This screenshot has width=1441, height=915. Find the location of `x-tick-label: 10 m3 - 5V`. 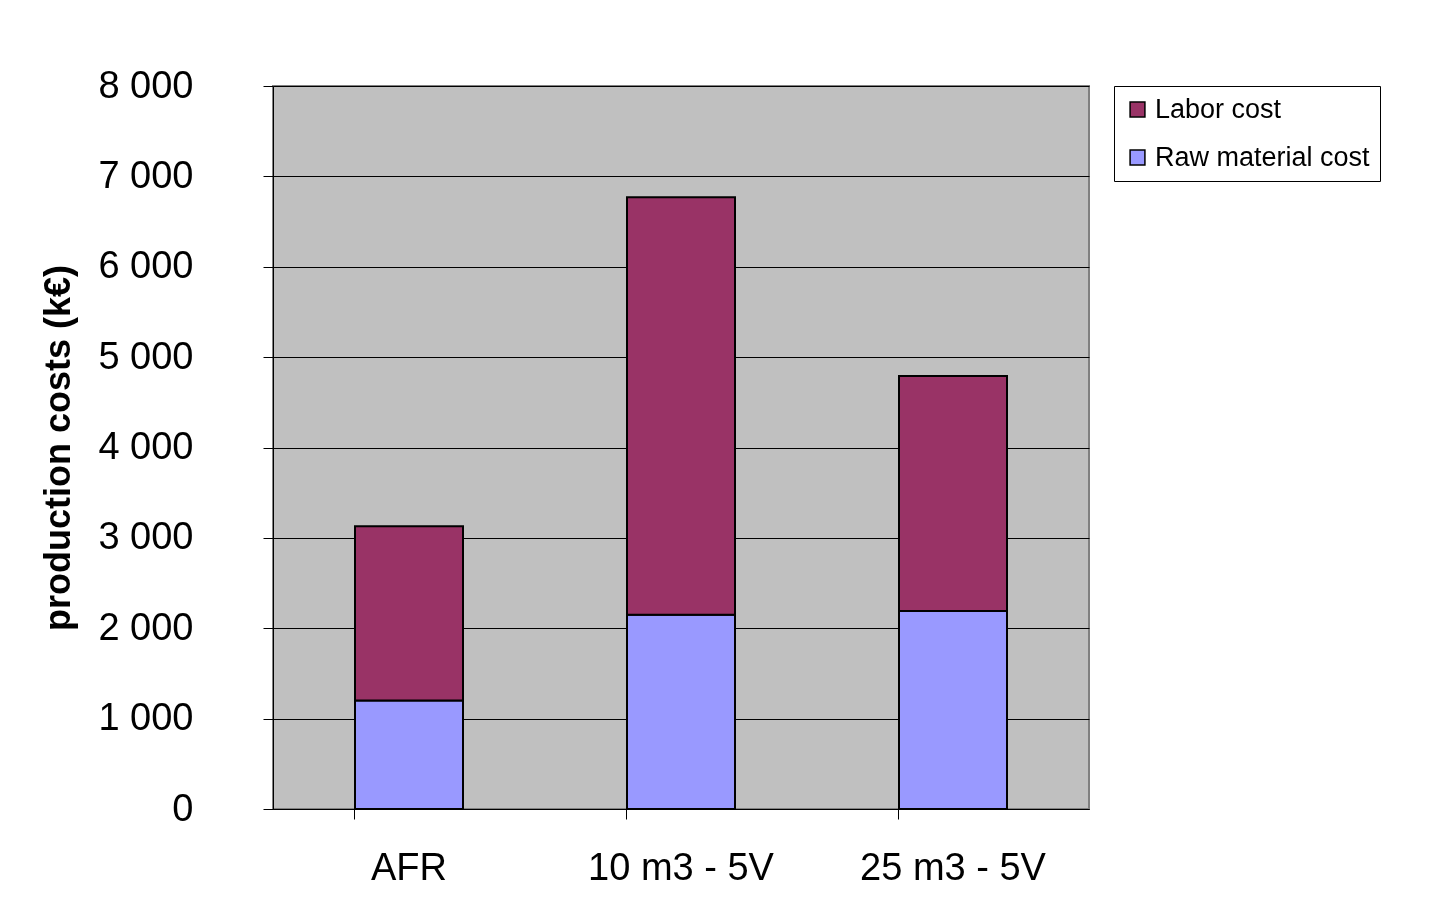

x-tick-label: 10 m3 - 5V is located at coordinates (681, 866).